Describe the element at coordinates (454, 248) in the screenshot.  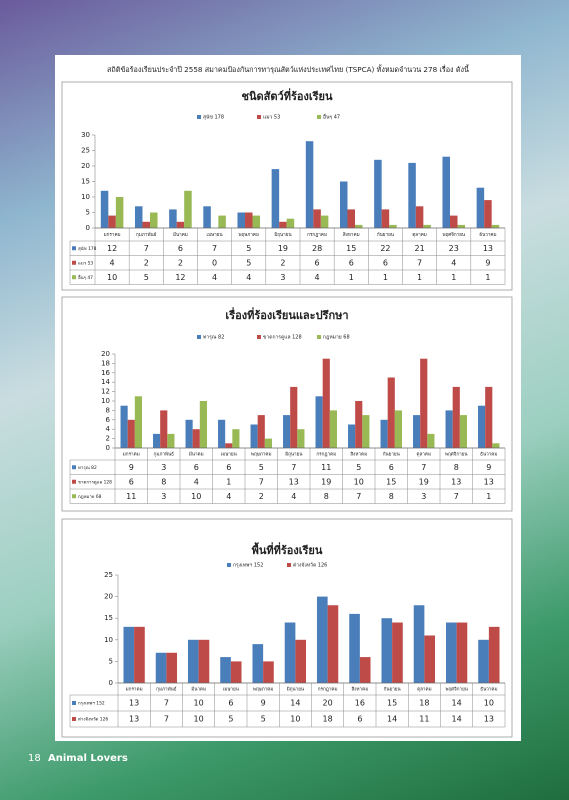
I see `value-label: 23` at that location.